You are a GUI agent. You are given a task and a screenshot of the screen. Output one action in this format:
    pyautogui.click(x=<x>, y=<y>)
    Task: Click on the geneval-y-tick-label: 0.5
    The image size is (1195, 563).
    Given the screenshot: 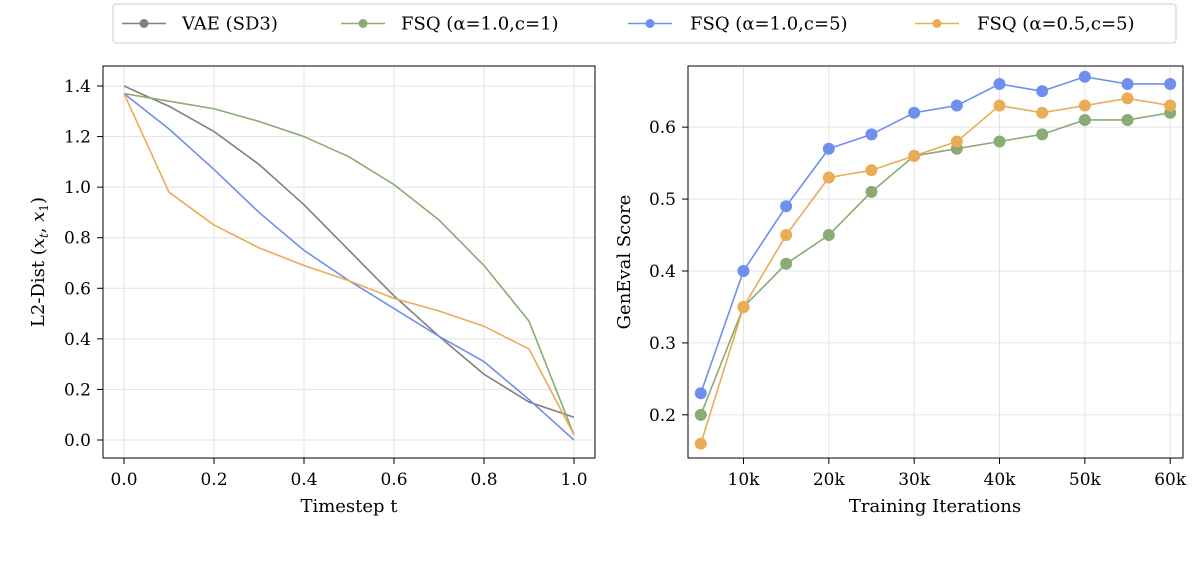 What is the action you would take?
    pyautogui.click(x=662, y=200)
    